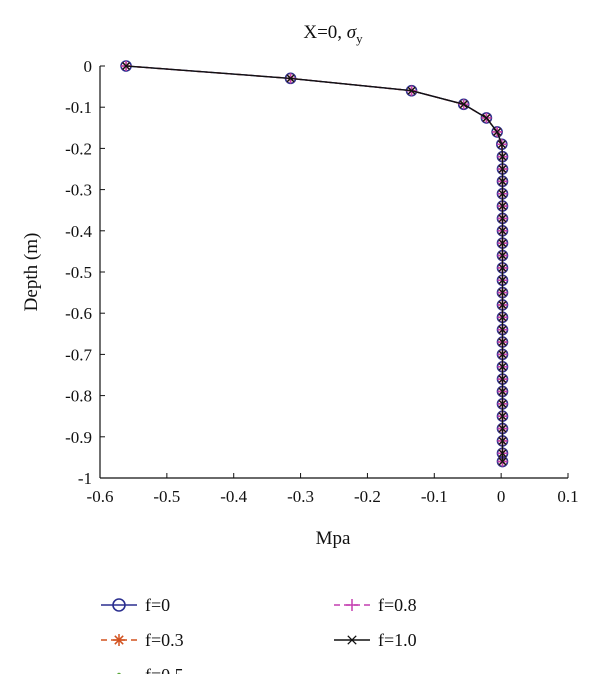 The image size is (600, 674). I want to click on legend-item: f=0.5, so click(150, 669).